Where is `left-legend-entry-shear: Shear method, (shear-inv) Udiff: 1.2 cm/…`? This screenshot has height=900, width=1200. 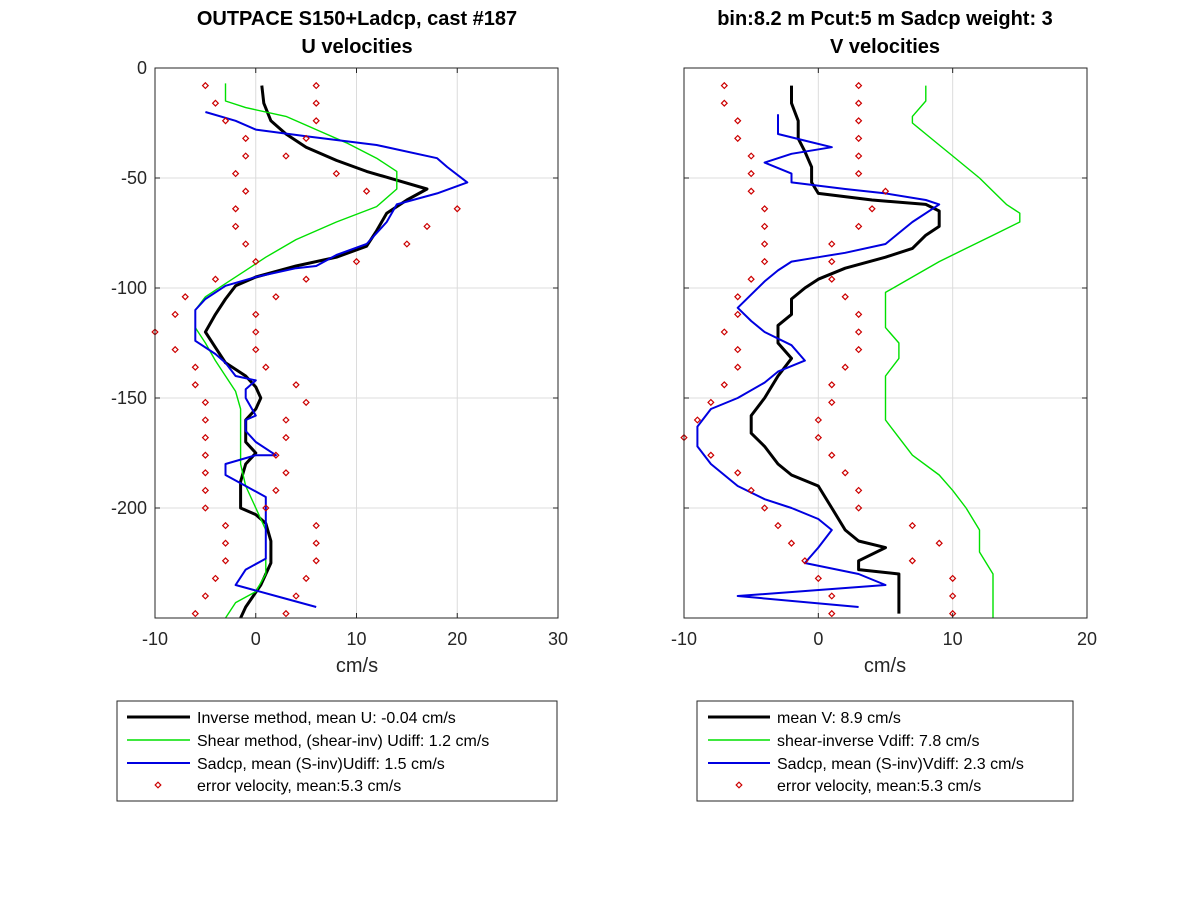 left-legend-entry-shear: Shear method, (shear-inv) Udiff: 1.2 cm/… is located at coordinates (343, 741).